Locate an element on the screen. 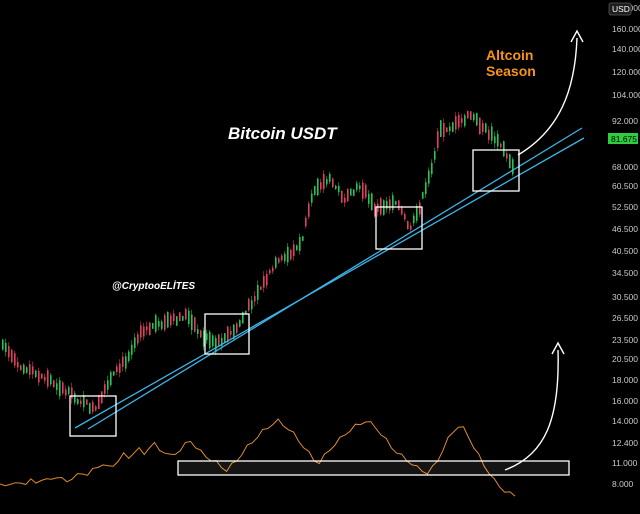 The height and width of the screenshot is (514, 640). price-tick-label: 30.500 is located at coordinates (625, 297).